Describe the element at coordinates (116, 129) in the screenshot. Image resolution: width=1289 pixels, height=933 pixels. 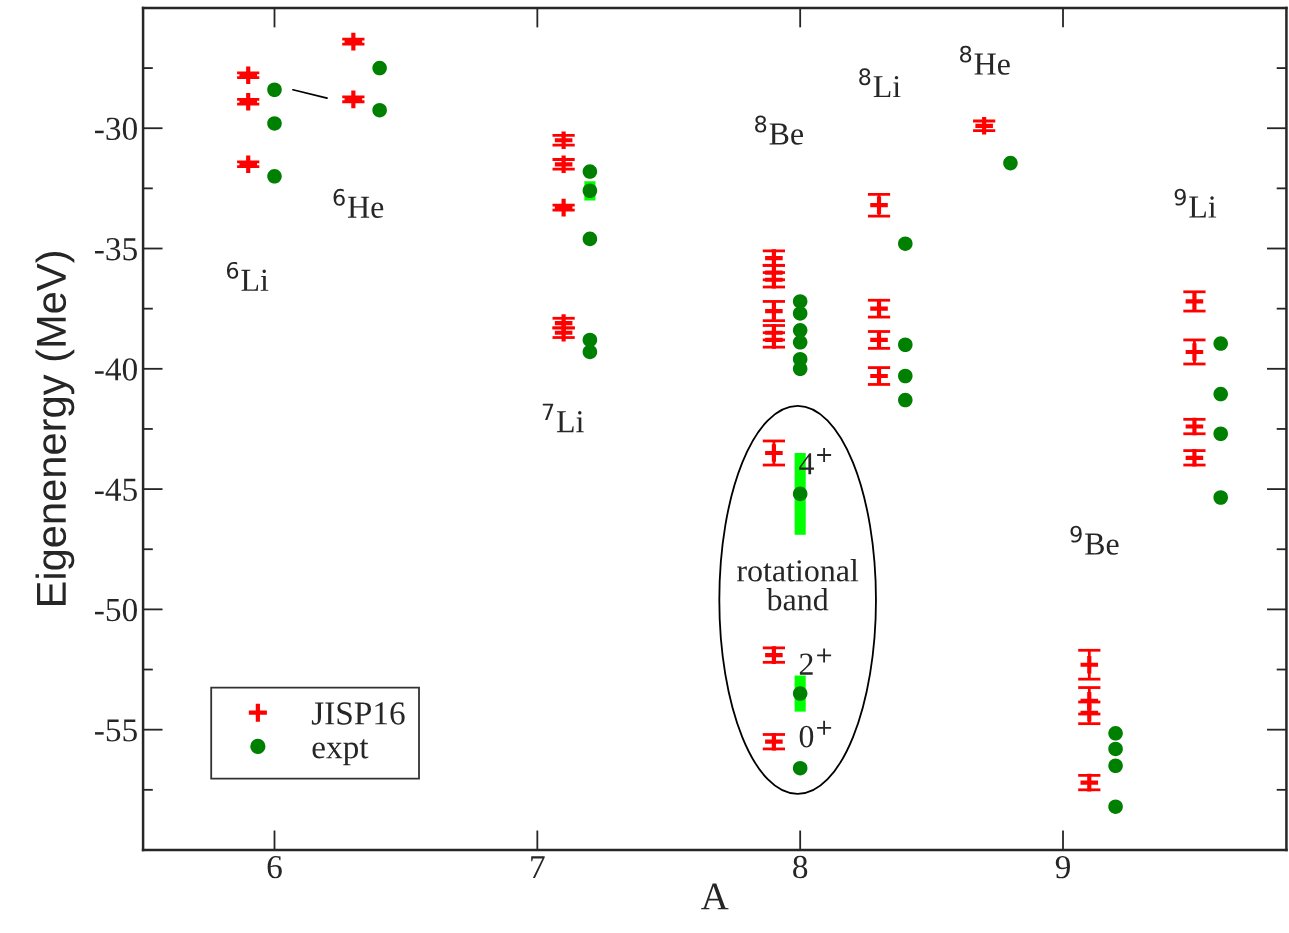
I see `y-tick-label: -30` at that location.